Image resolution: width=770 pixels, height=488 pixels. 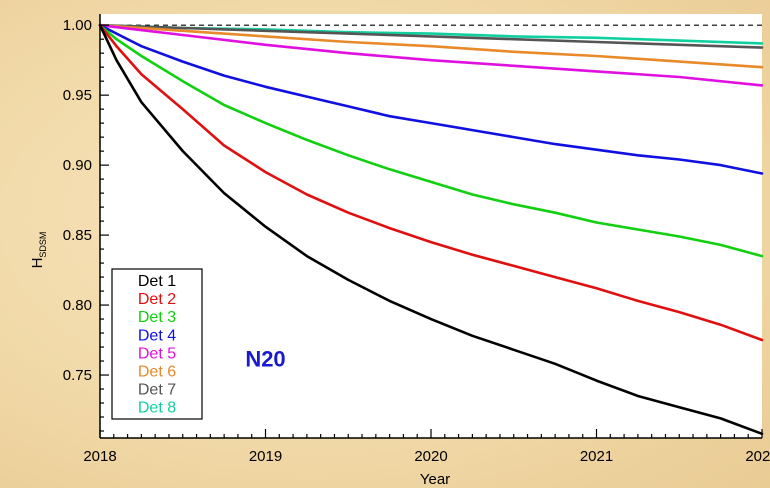 What do you see at coordinates (157, 372) in the screenshot?
I see `legend-item-det-6: Det 6` at bounding box center [157, 372].